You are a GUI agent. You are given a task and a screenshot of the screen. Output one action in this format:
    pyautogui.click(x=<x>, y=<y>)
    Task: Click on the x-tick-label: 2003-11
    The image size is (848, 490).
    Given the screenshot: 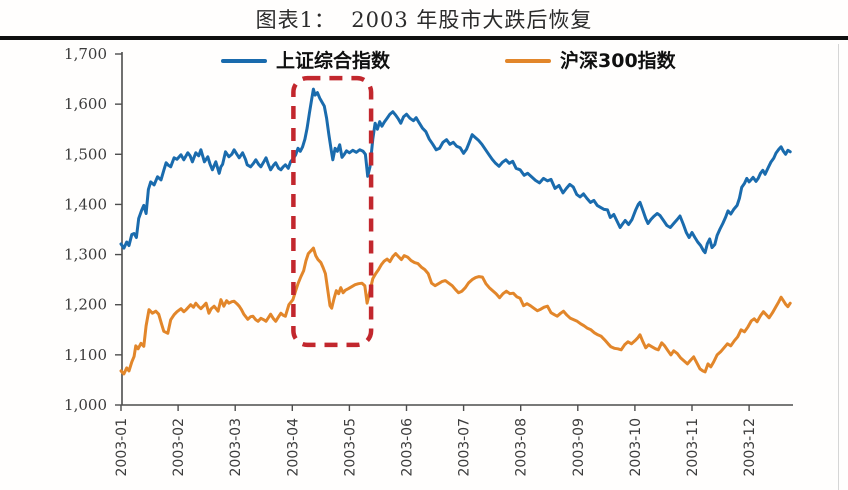 What is the action you would take?
    pyautogui.click(x=693, y=447)
    